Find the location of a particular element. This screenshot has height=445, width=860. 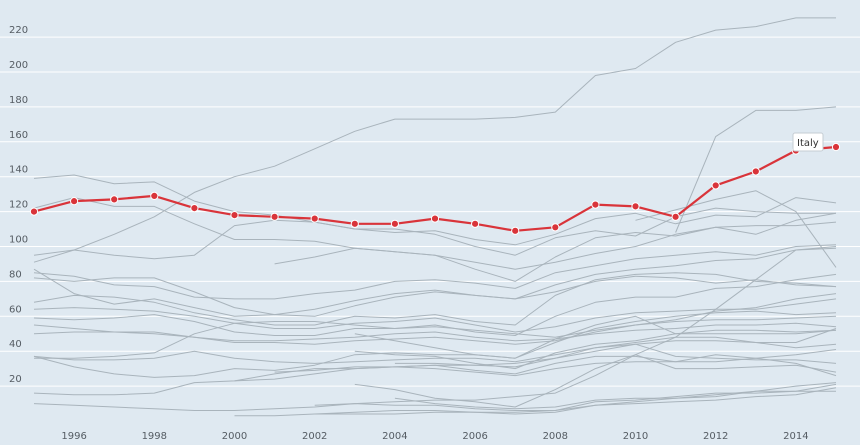

y-tick-label: 120 is located at coordinates (18, 205).